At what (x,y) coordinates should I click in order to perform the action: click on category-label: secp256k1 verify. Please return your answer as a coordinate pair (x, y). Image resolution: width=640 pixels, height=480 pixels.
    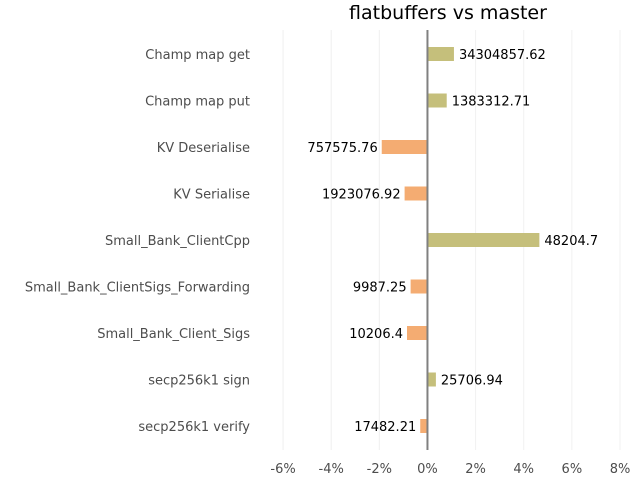
    Looking at the image, I should click on (194, 427).